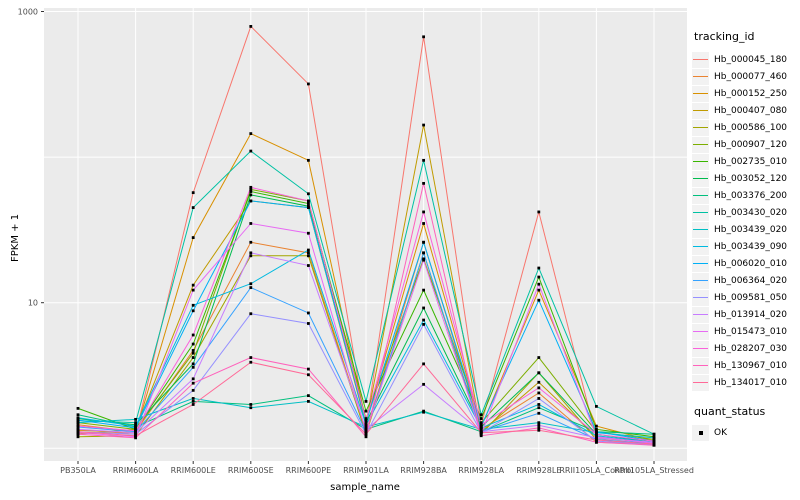 This screenshot has width=800, height=500. Describe the element at coordinates (746, 432) in the screenshot. I see `legend-item-quant-ok: OK` at that location.